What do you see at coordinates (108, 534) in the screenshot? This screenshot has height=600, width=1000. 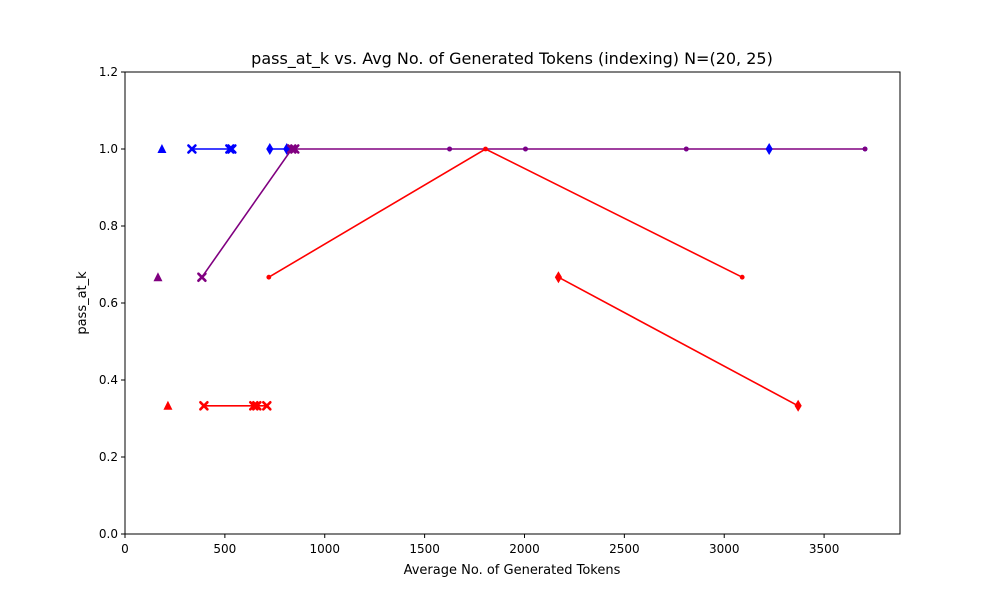 I see `y-tick-label: 0.0` at bounding box center [108, 534].